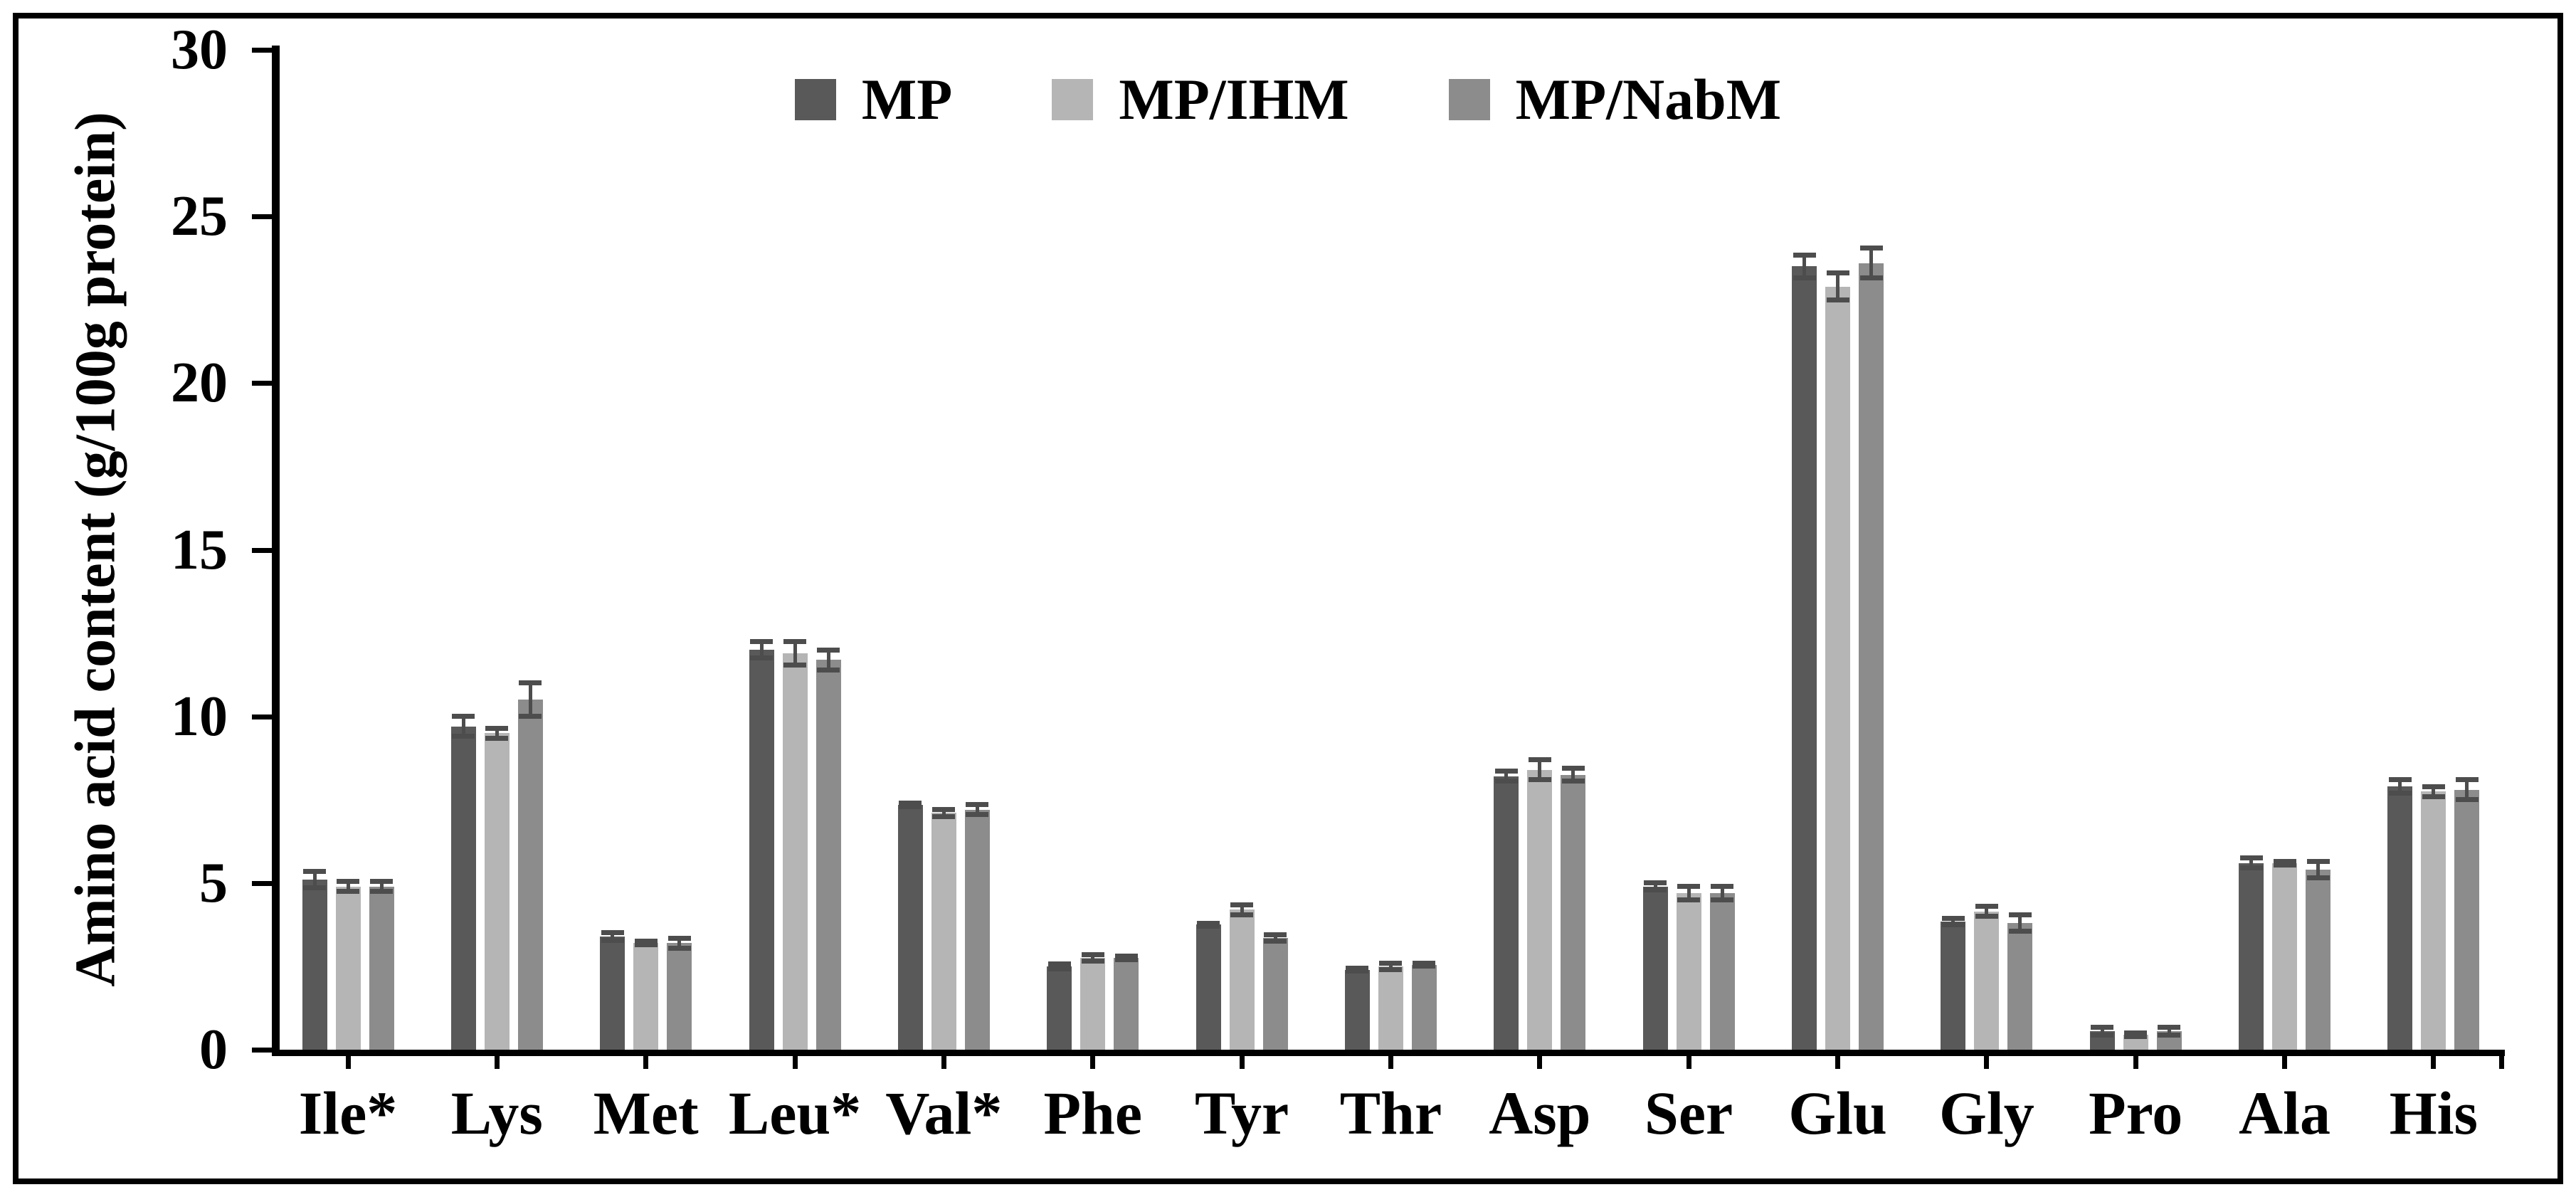 This screenshot has width=2576, height=1197. What do you see at coordinates (1234, 100) in the screenshot?
I see `legend-label: MP/IHM` at bounding box center [1234, 100].